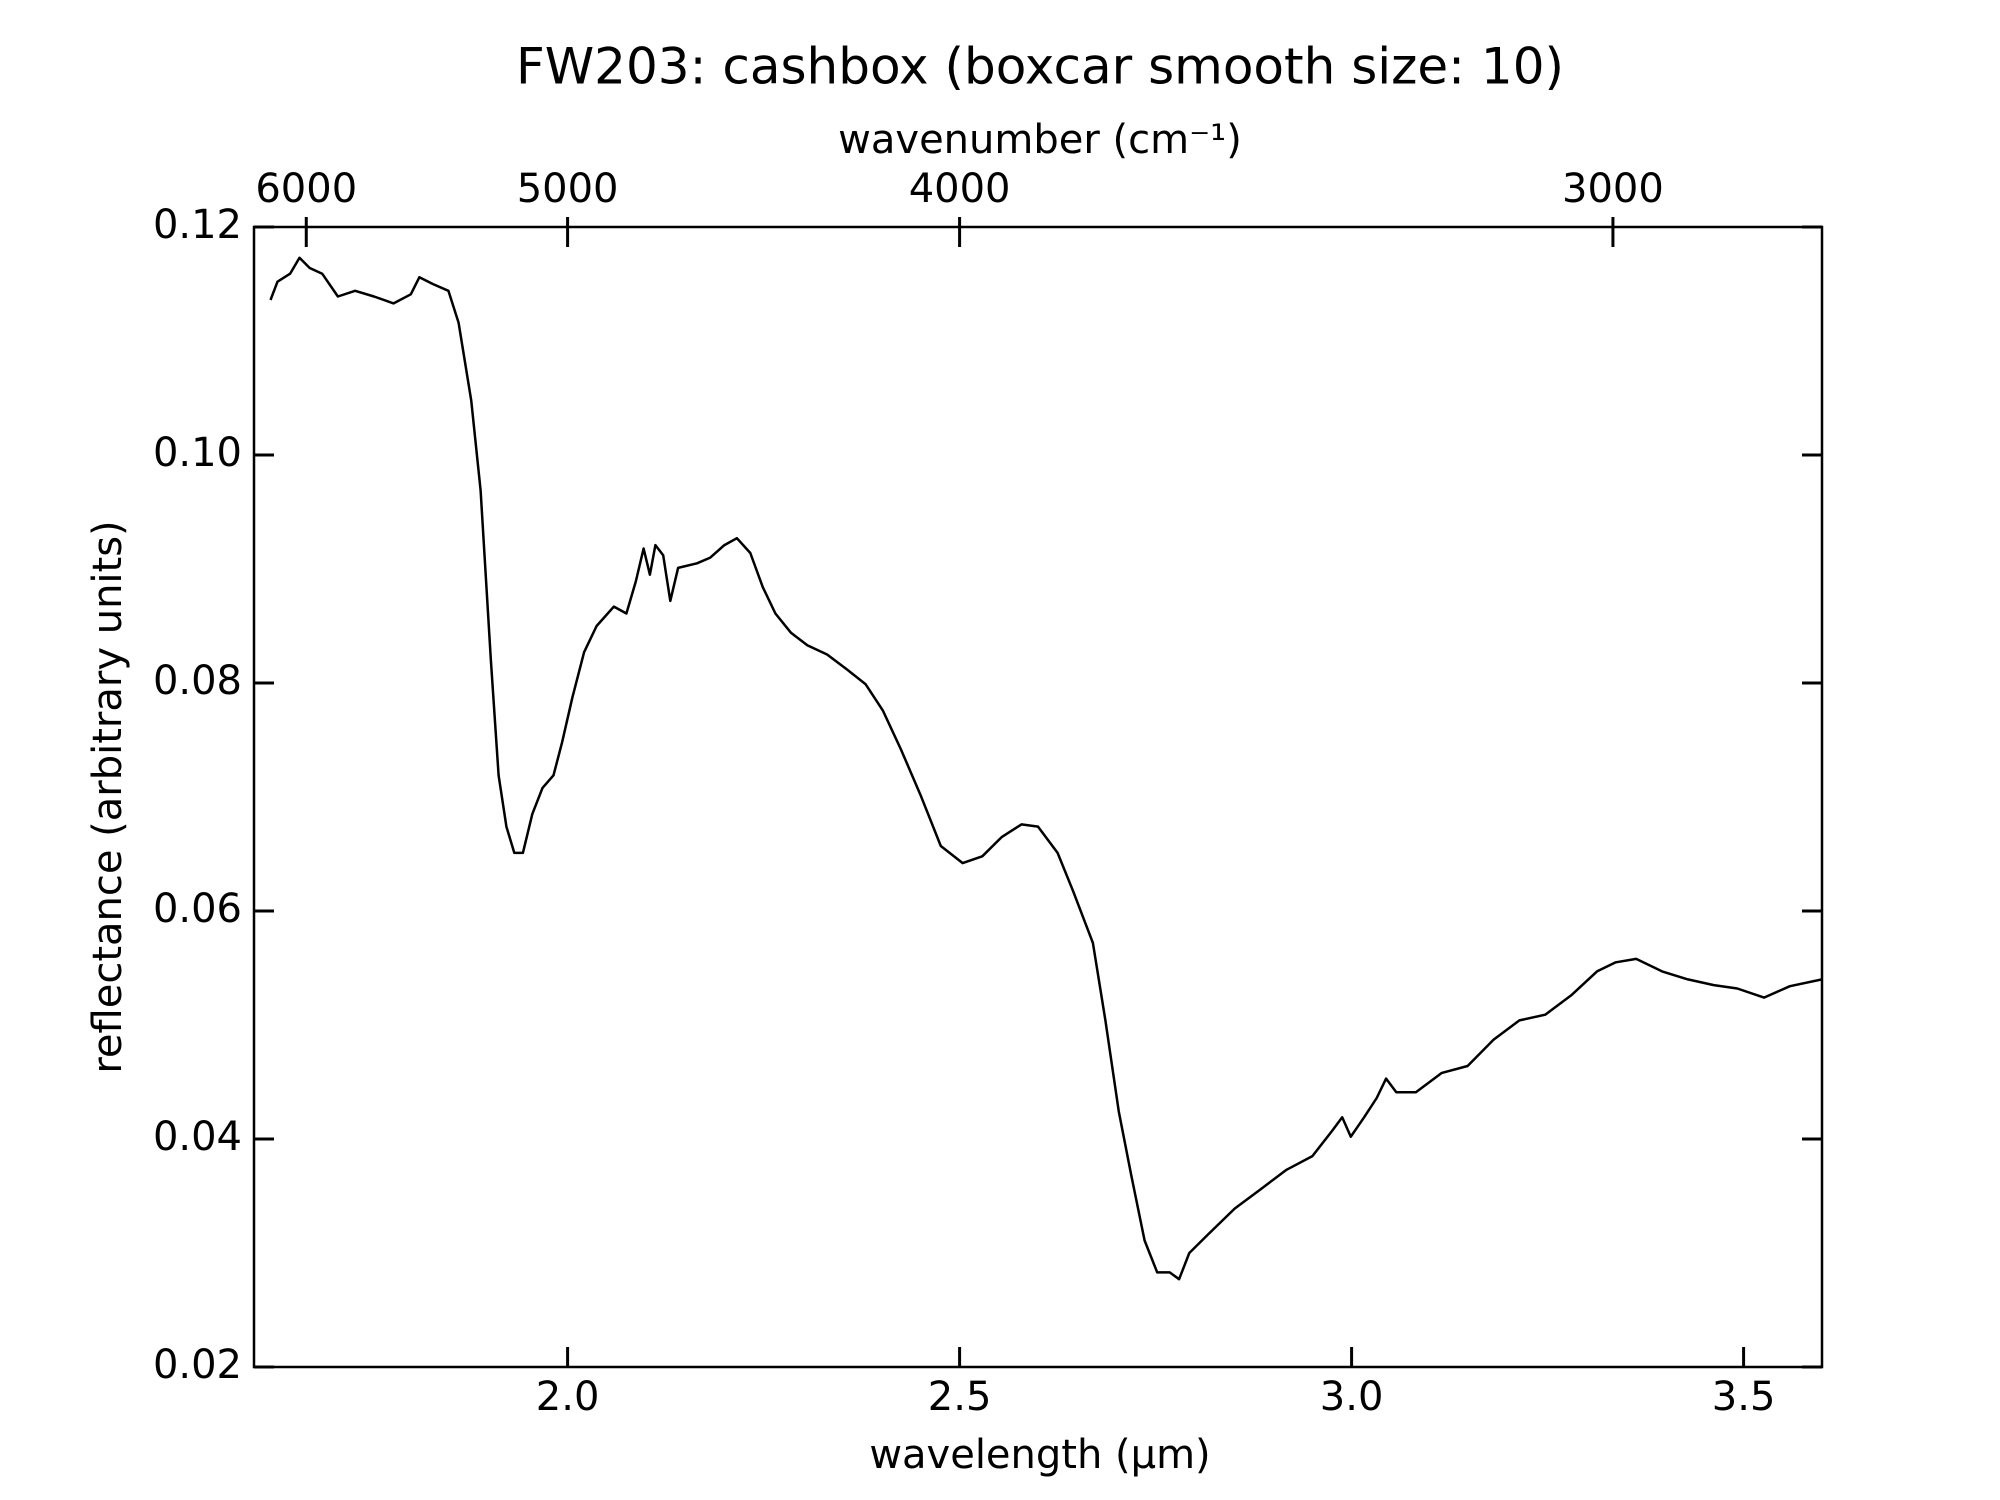  I want to click on y-tick-label: 0.10, so click(197, 453).